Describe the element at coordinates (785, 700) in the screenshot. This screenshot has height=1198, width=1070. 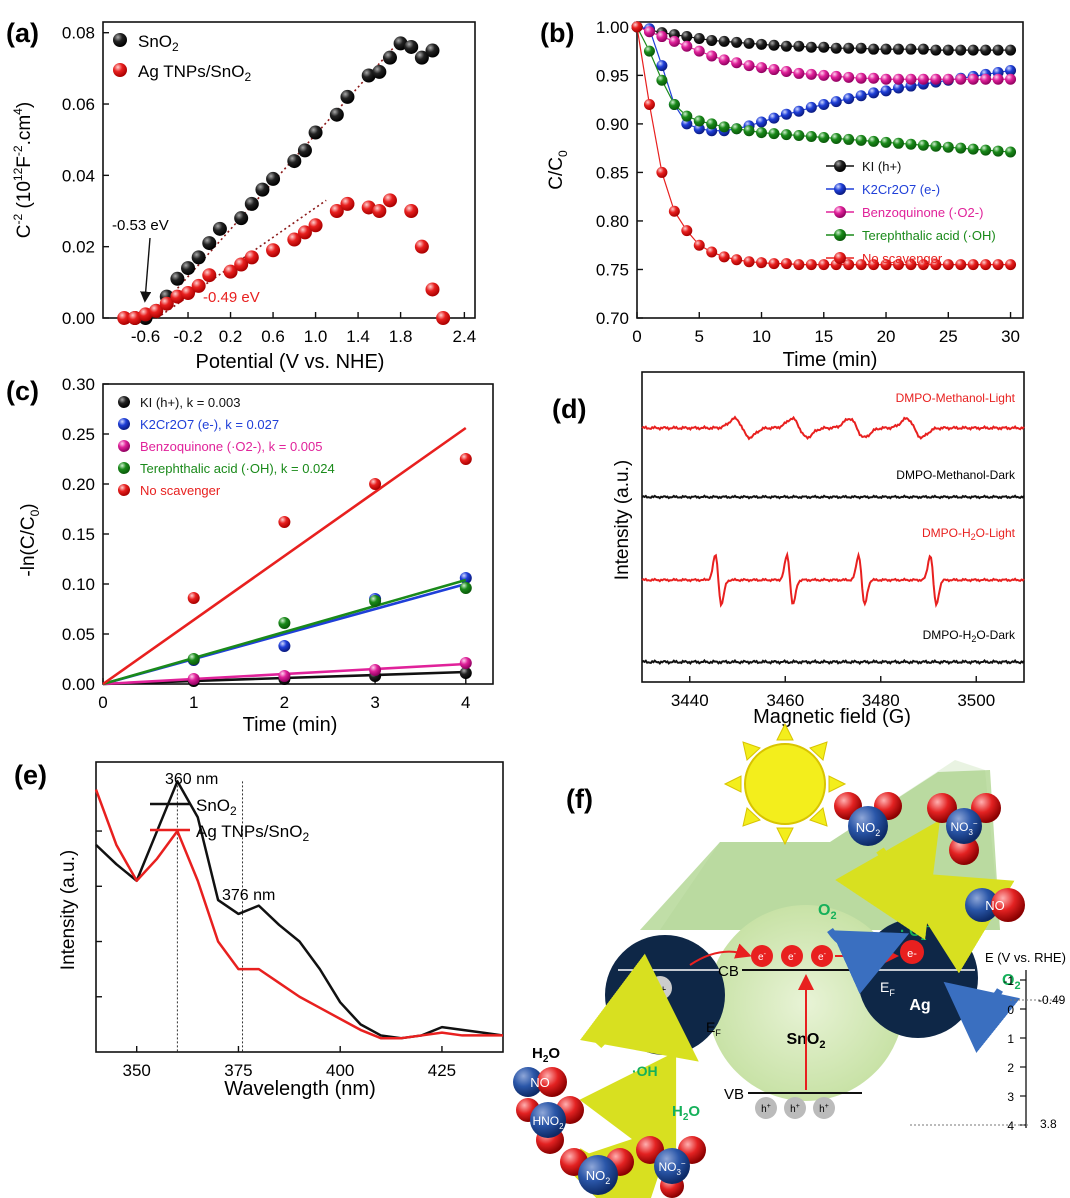
I see `x-tick-label: 3460` at that location.